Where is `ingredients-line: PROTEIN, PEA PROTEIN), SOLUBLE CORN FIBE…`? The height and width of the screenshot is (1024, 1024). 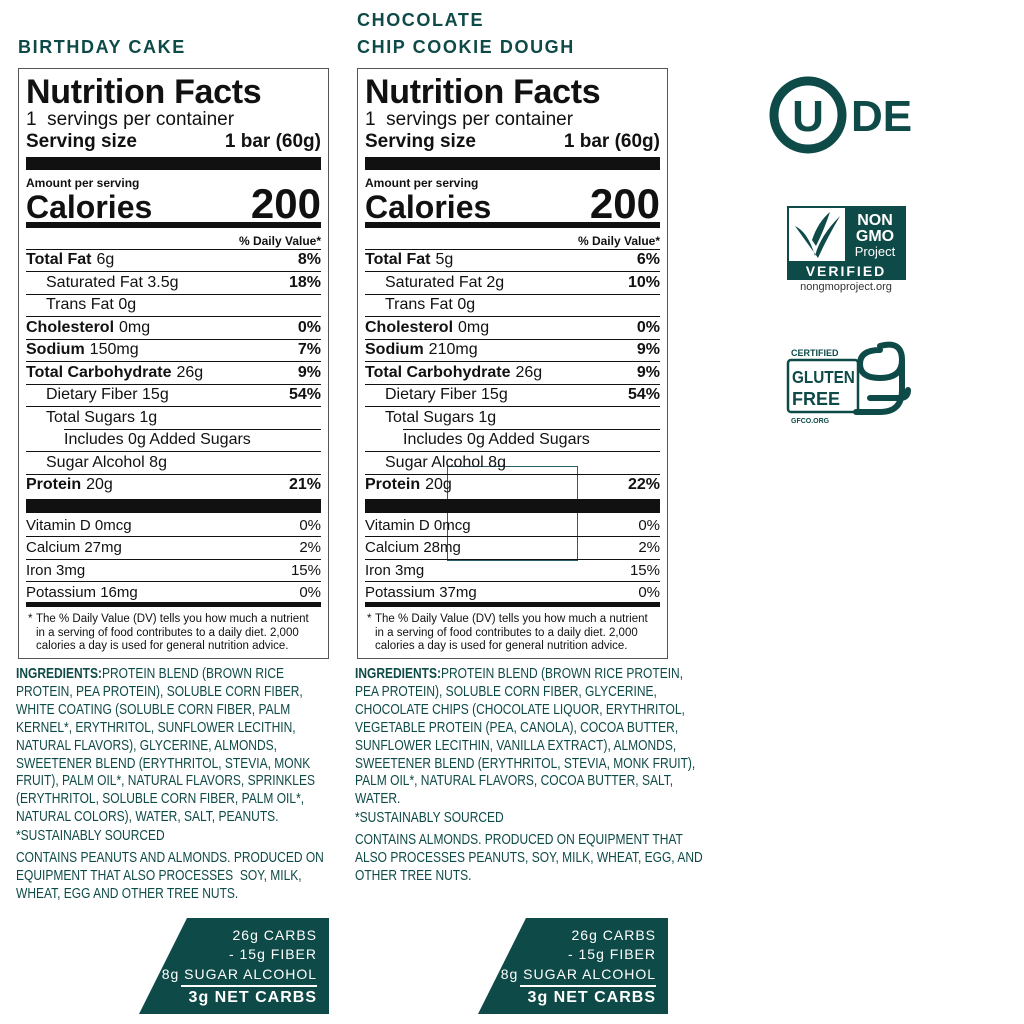 ingredients-line: PROTEIN, PEA PROTEIN), SOLUBLE CORN FIBE… is located at coordinates (159, 691).